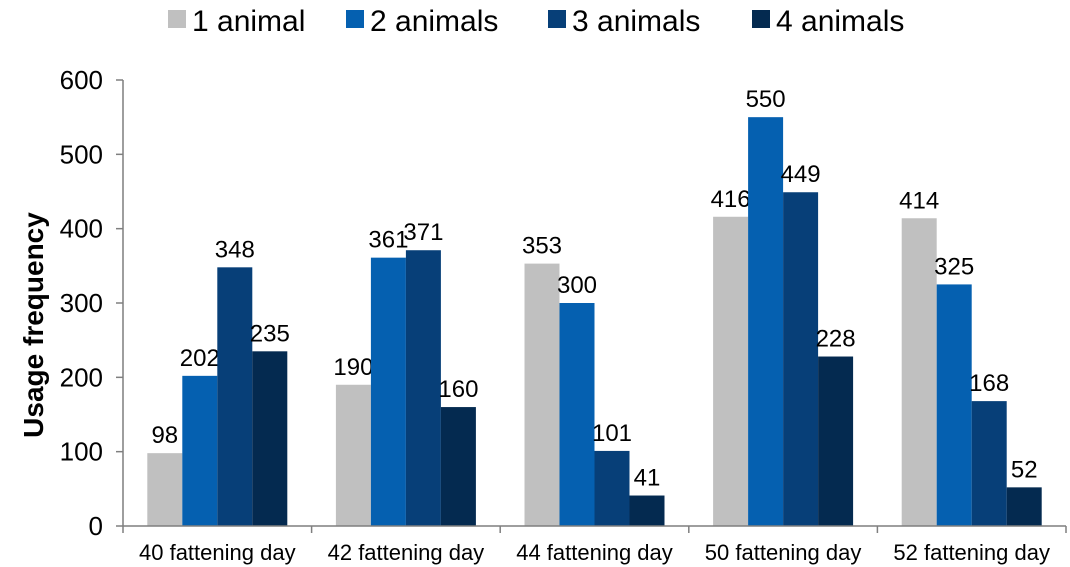  What do you see at coordinates (434, 21) in the screenshot?
I see `legend-entry: 2 animals` at bounding box center [434, 21].